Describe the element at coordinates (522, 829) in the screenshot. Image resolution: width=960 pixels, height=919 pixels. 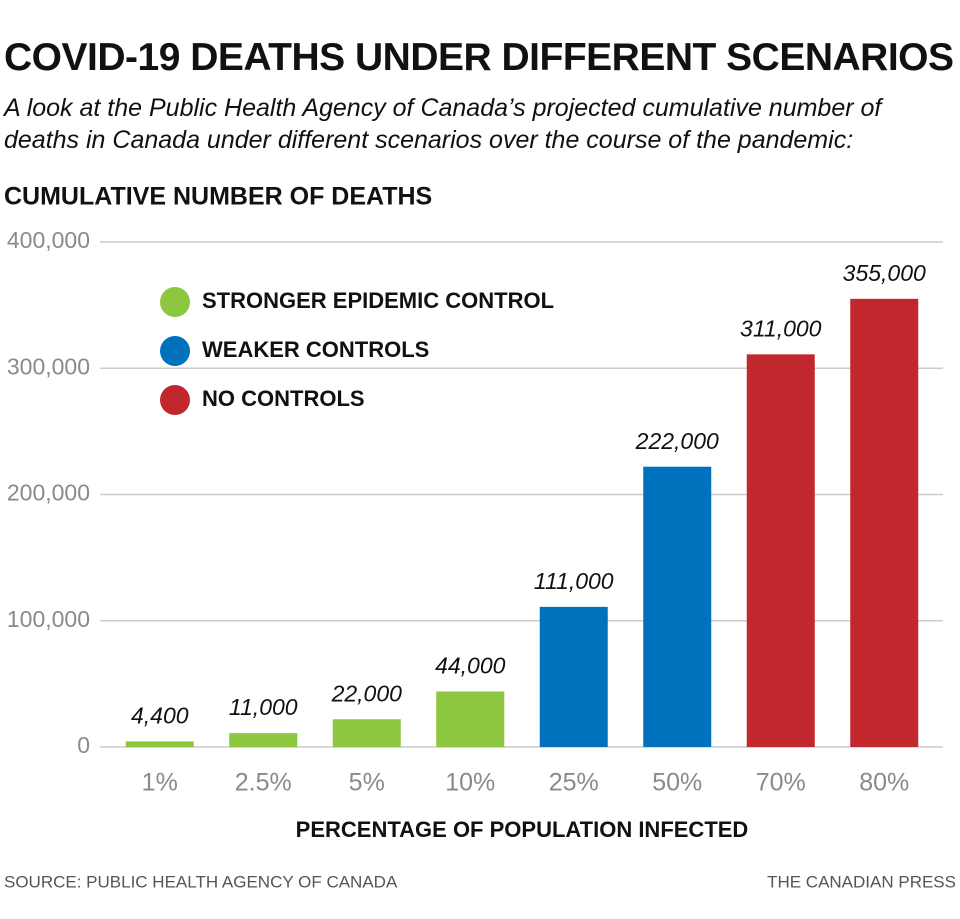
I see `x-axis-title: PERCENTAGE OF POPULATION INFECTED` at that location.